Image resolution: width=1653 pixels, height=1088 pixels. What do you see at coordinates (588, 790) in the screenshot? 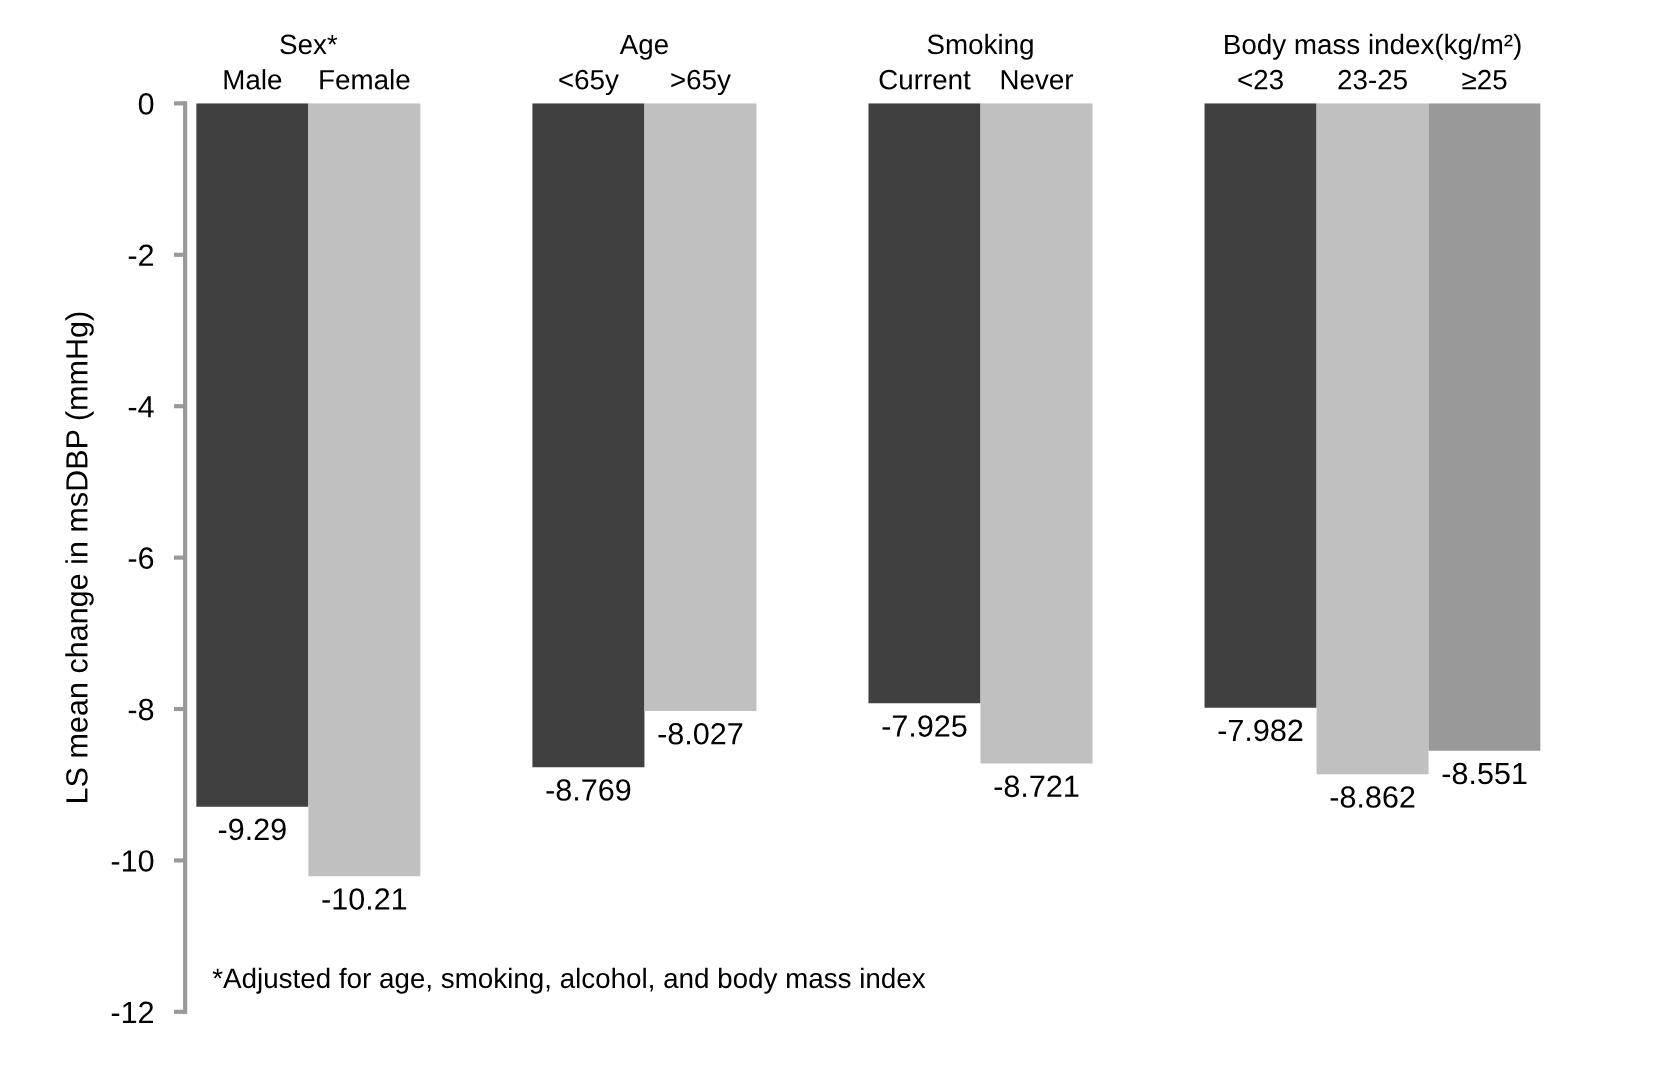
I see `data-label: -8.769` at bounding box center [588, 790].